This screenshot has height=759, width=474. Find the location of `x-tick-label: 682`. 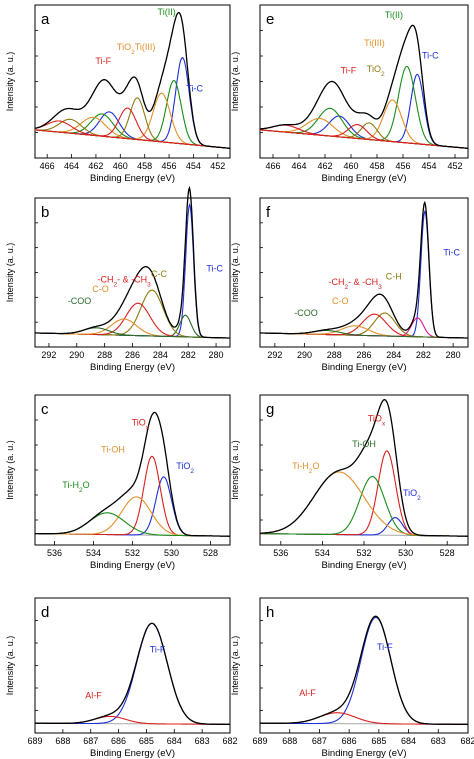

x-tick-label: 682 is located at coordinates (467, 741).